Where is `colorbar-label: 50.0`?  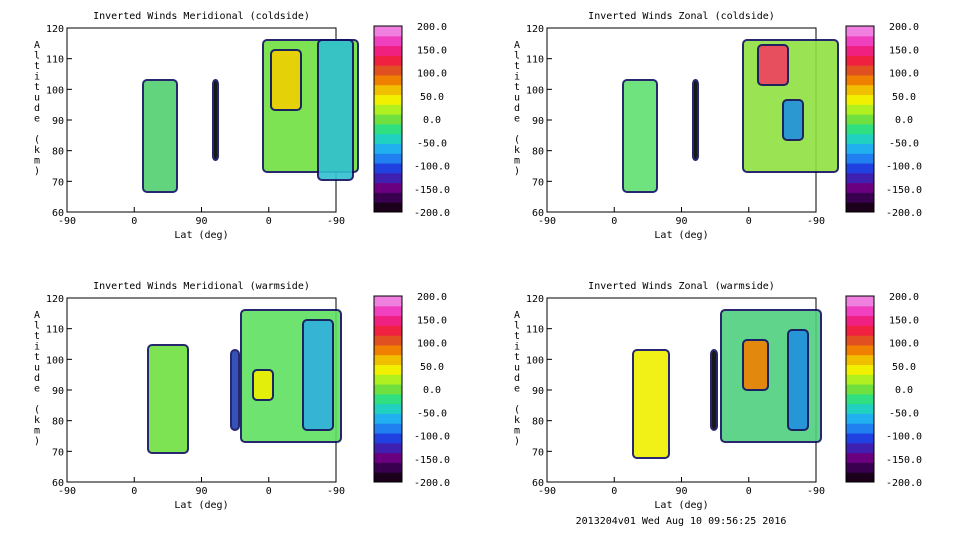 colorbar-label: 50.0 is located at coordinates (904, 97).